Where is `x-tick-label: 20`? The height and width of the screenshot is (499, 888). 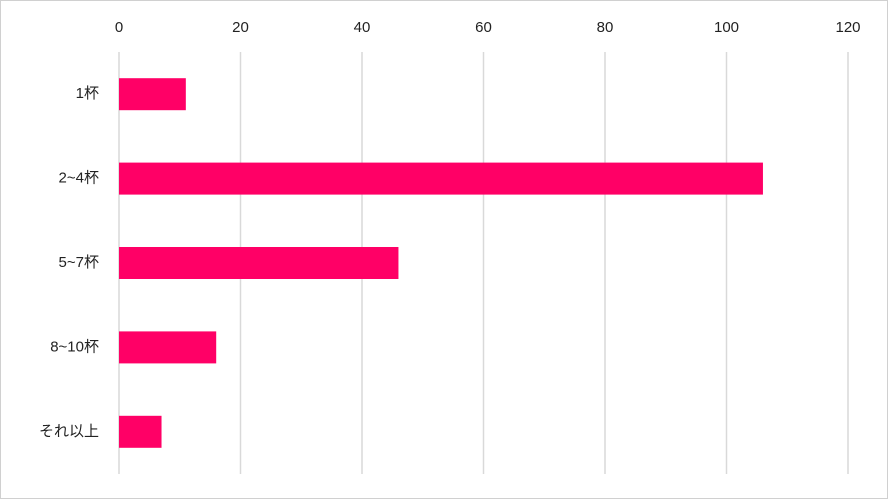
x-tick-label: 20 is located at coordinates (240, 27).